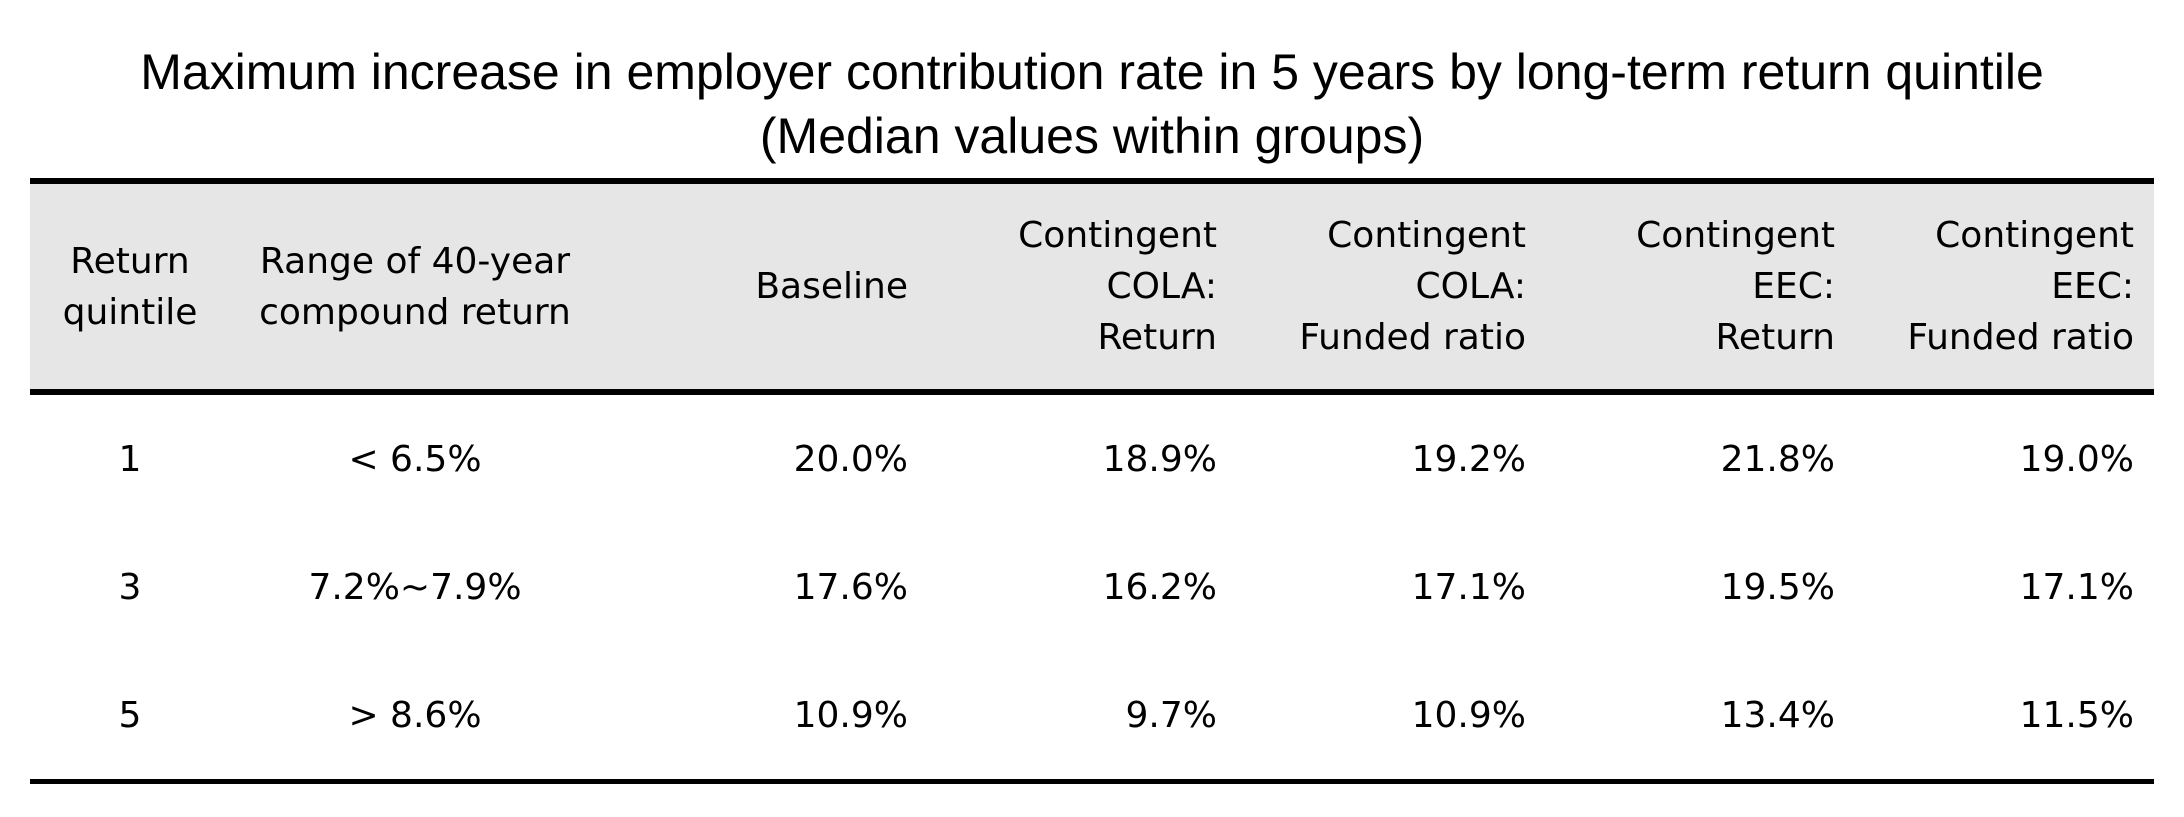  What do you see at coordinates (2076, 587) in the screenshot?
I see `table-cell-r2-c7: 17.1%` at bounding box center [2076, 587].